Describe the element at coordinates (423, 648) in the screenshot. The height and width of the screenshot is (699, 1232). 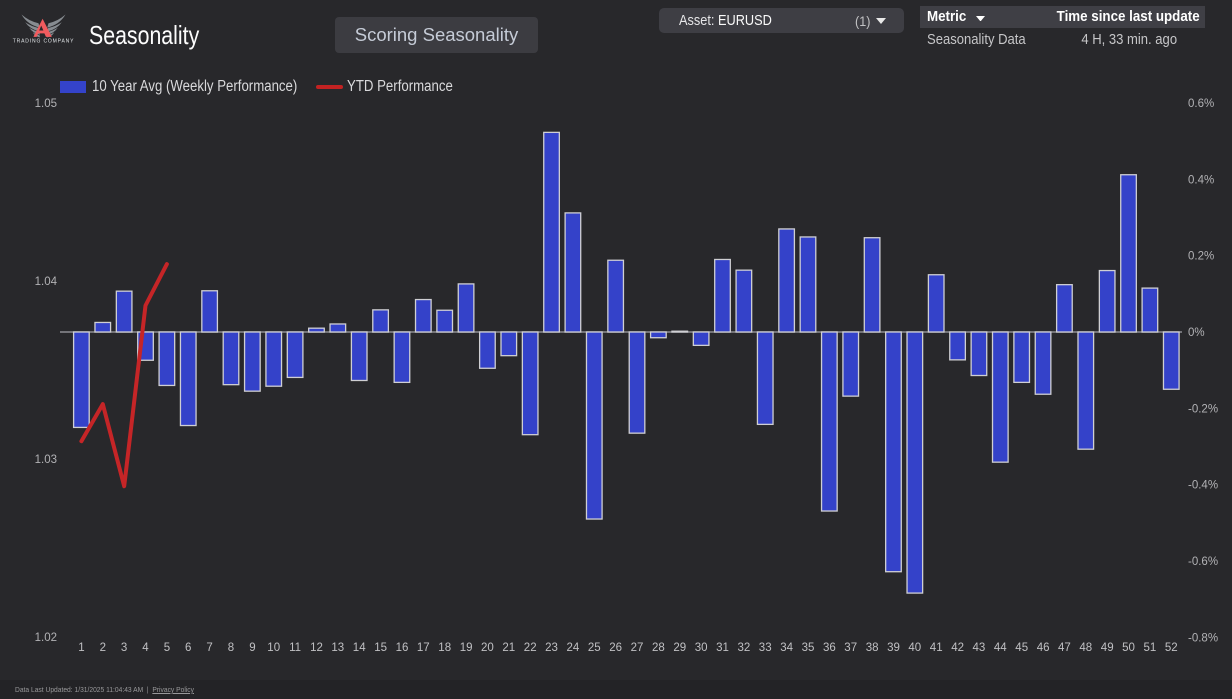
I see `svg-text: 17` at that location.